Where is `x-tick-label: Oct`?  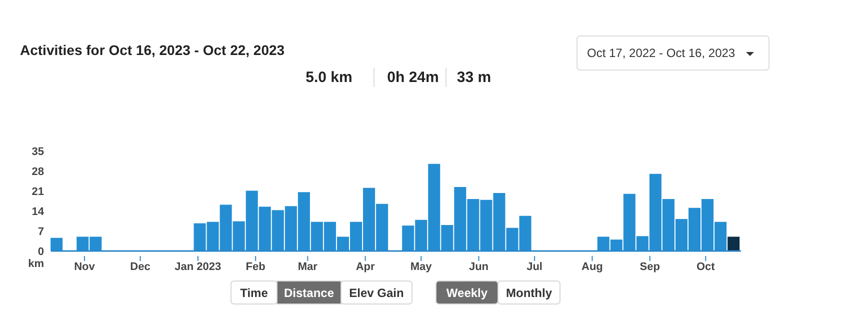
x-tick-label: Oct is located at coordinates (706, 267).